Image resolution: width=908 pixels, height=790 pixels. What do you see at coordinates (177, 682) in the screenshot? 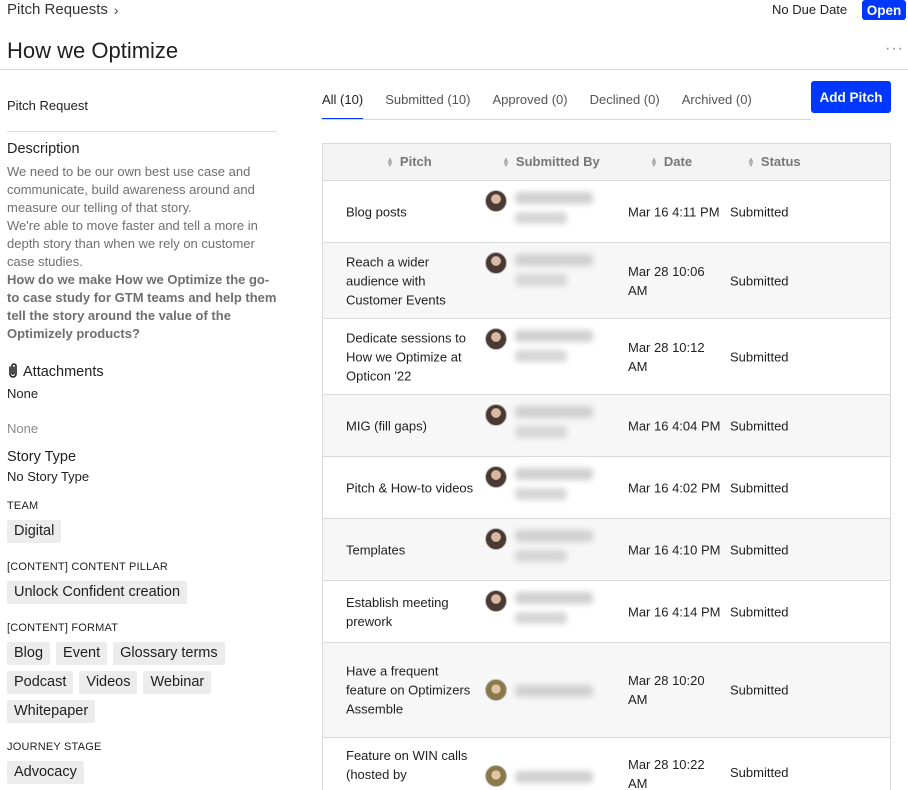
I see `tag: Webinar` at bounding box center [177, 682].